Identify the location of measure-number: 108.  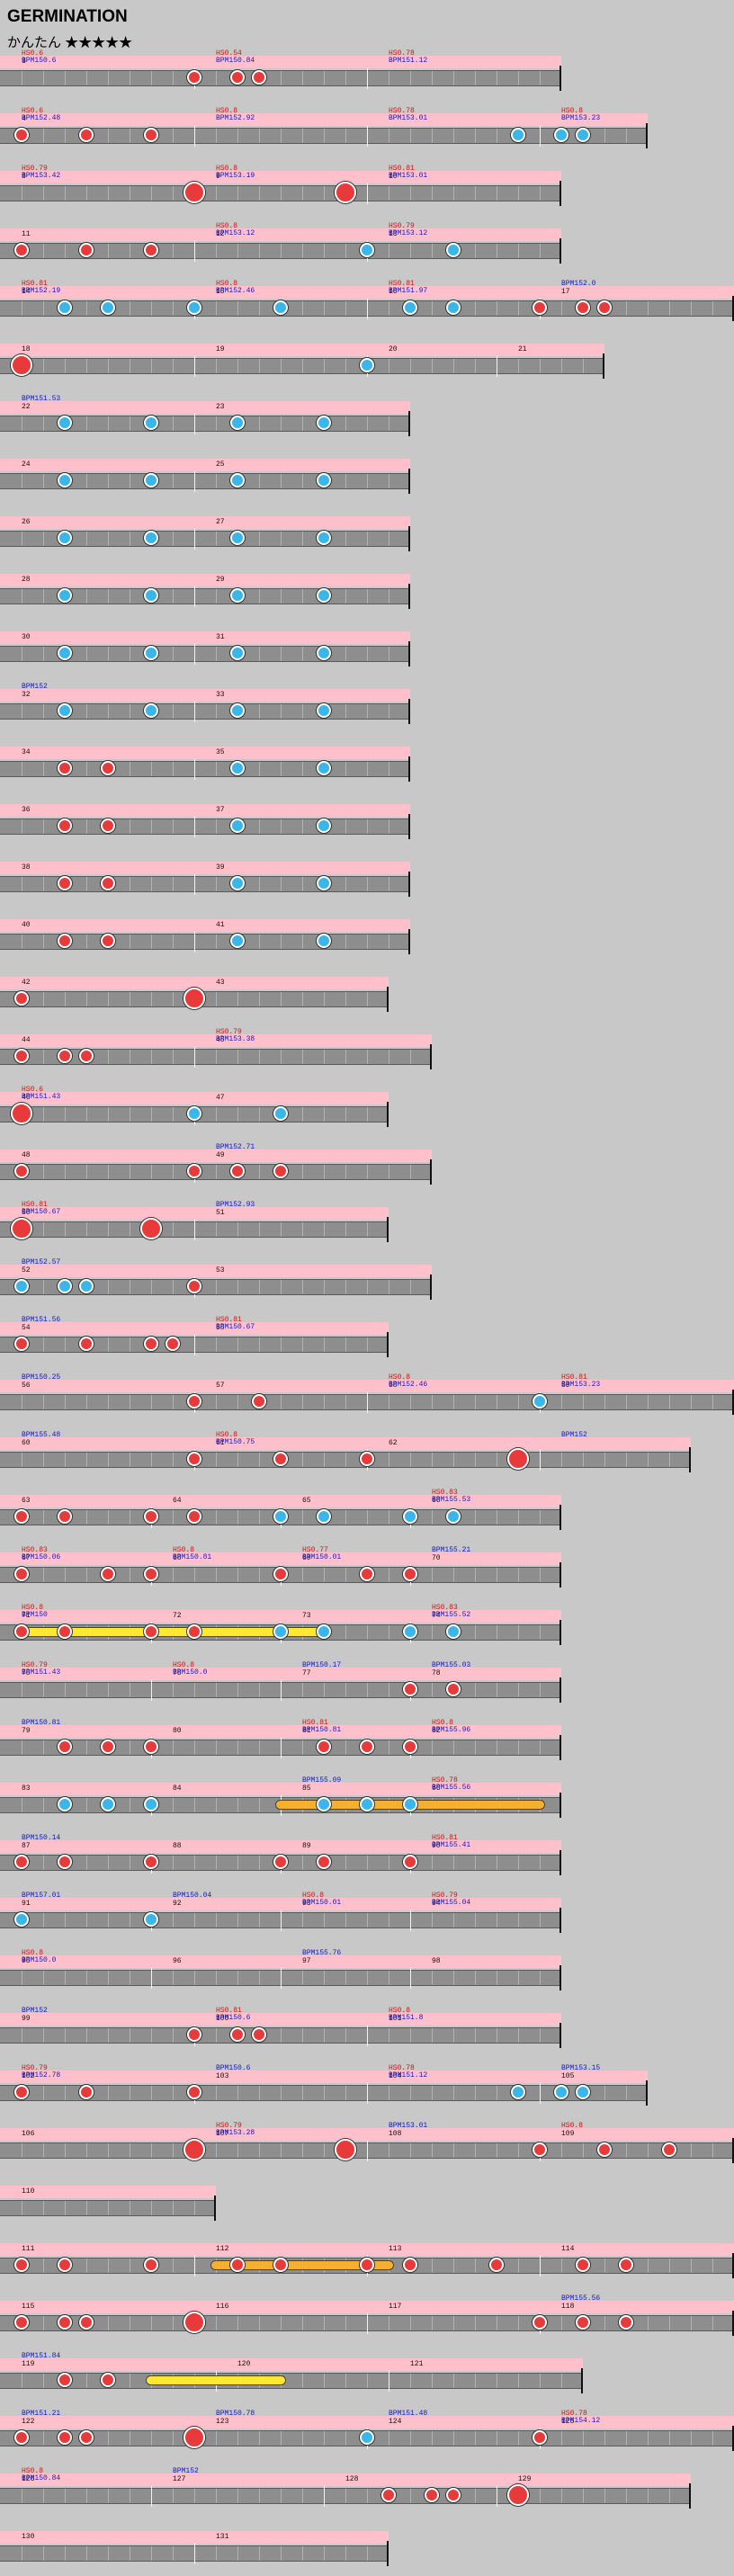
(395, 2134).